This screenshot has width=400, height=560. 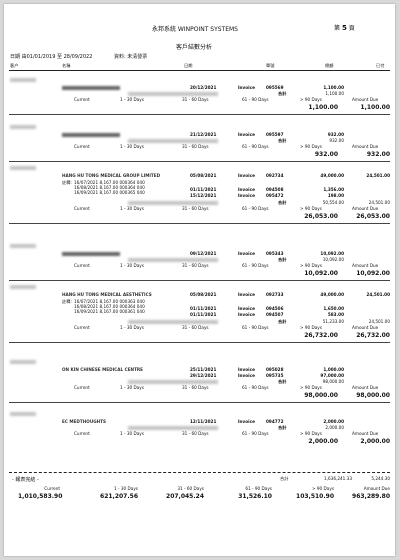 I want to click on company-name: 永邦系統 WINPOINT SYSTEMS, so click(x=195, y=29).